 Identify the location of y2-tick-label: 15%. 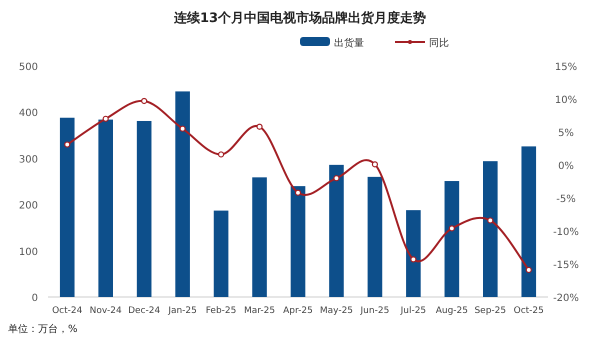
(566, 67).